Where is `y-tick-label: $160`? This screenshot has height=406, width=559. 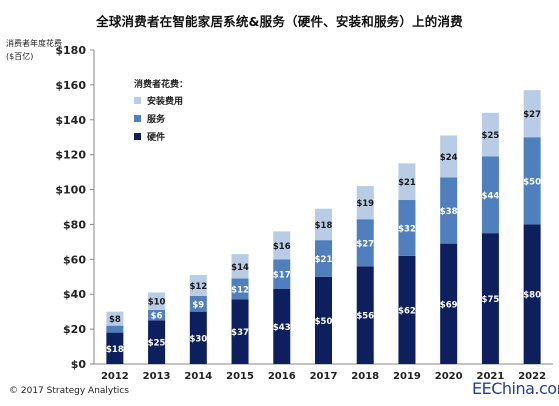 y-tick-label: $160 is located at coordinates (70, 85).